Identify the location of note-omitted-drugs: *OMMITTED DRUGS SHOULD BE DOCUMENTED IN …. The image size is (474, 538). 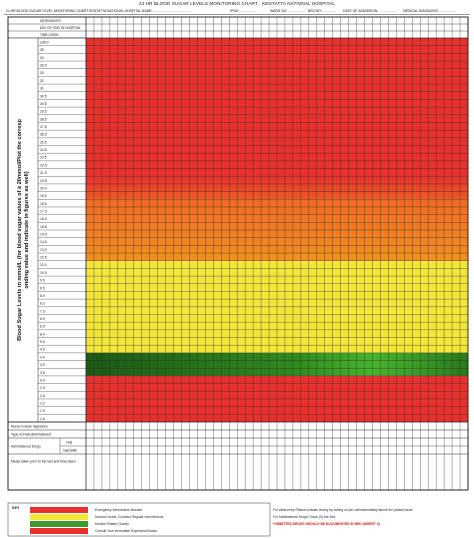
(326, 524).